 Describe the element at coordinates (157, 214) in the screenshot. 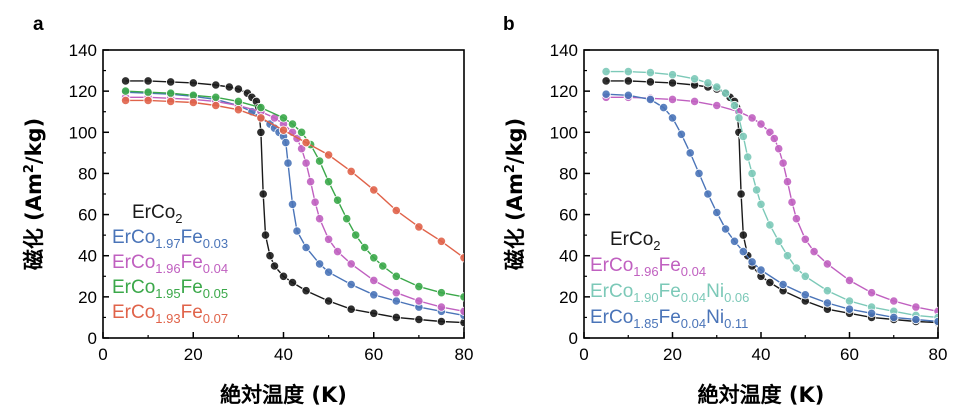

I see `legend-entry: ErCo2` at that location.